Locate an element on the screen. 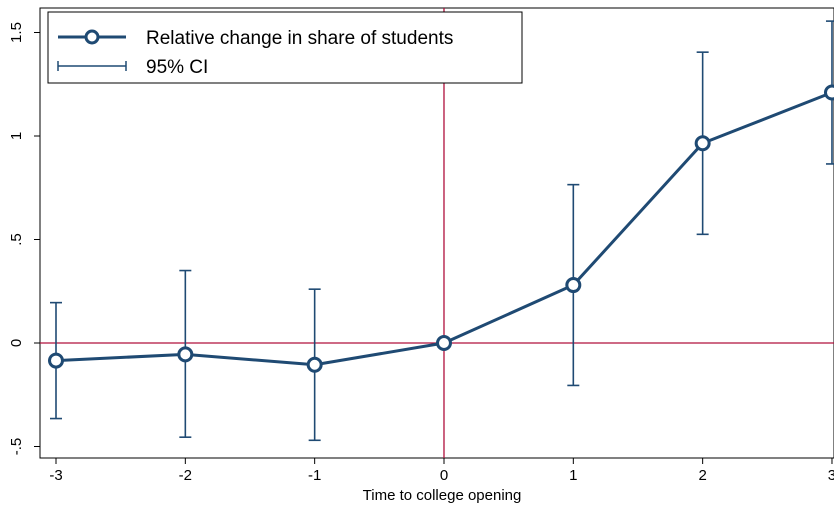 The image size is (834, 509). legend-label-series: Relative change in share of students is located at coordinates (299, 38).